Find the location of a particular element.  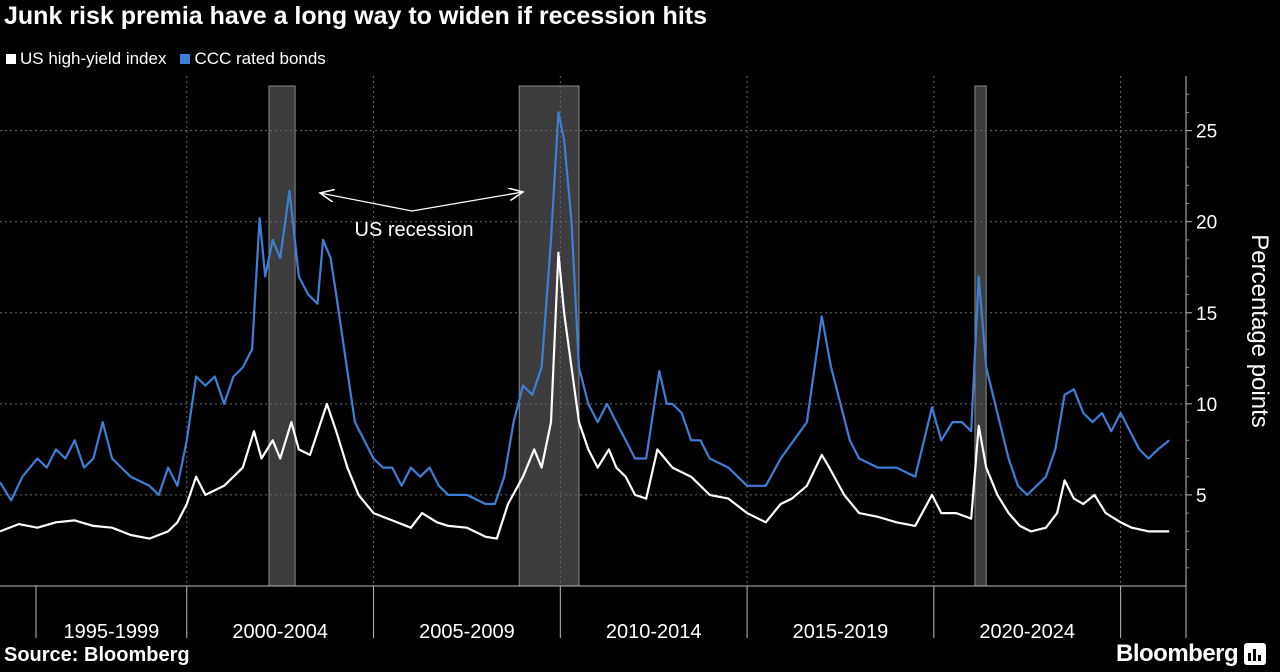

y-axis-label: Percentage points is located at coordinates (1259, 330).